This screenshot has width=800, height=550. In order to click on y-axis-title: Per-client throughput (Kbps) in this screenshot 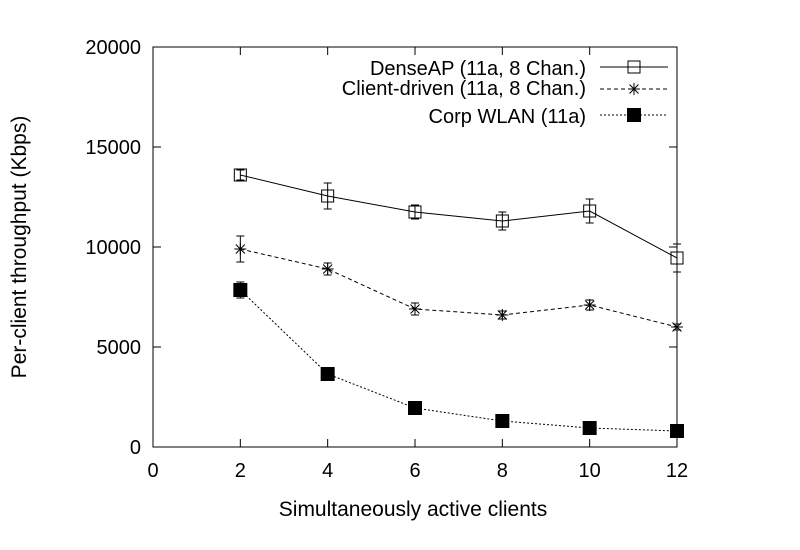, I will do `click(19, 247)`.